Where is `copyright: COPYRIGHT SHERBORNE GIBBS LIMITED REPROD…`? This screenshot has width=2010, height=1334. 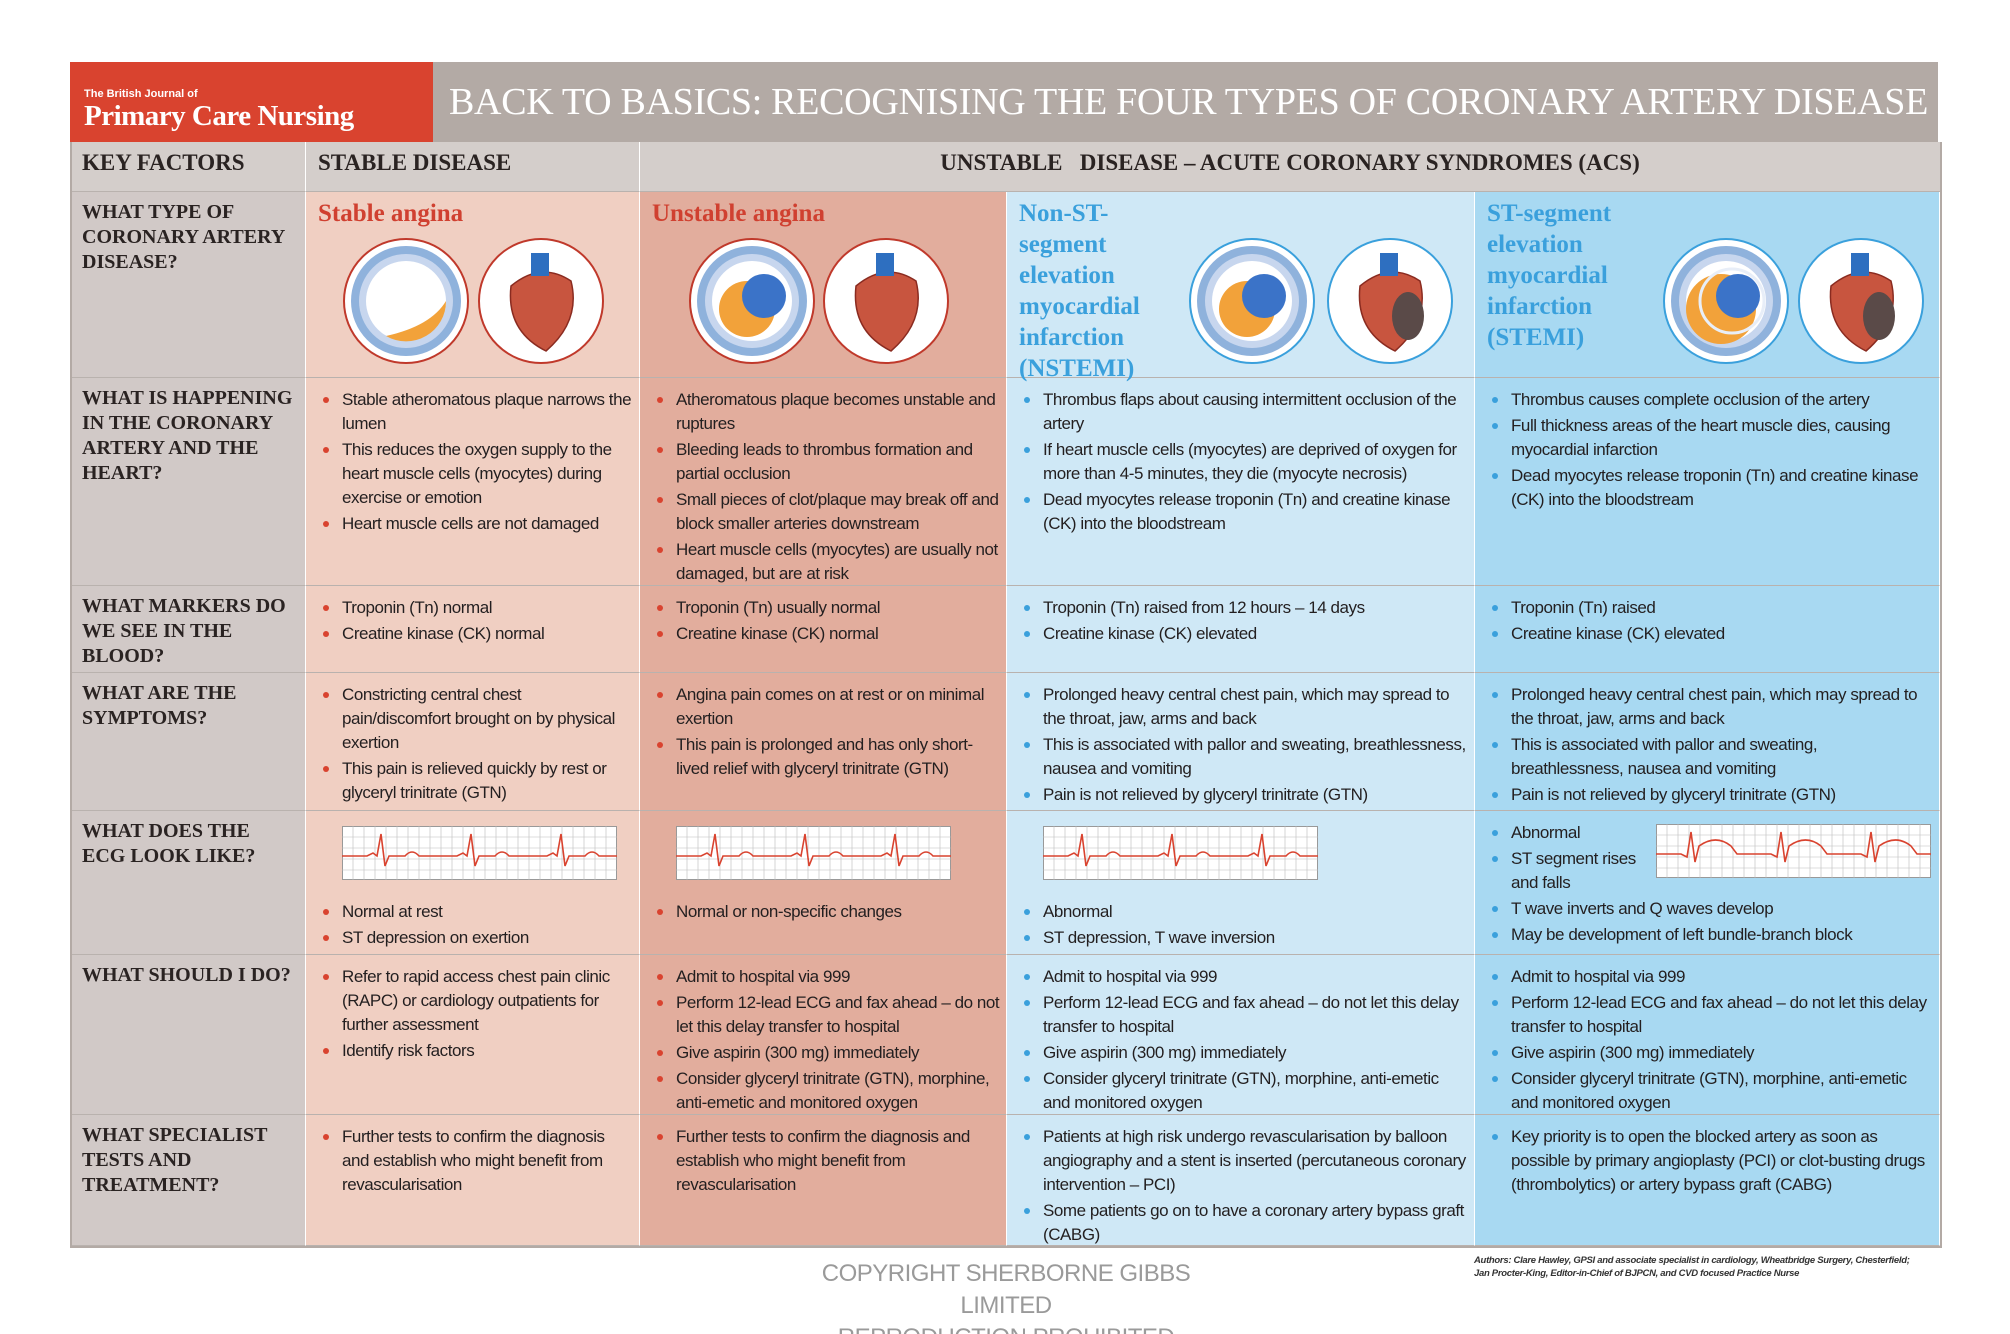
copyright: COPYRIGHT SHERBORNE GIBBS LIMITED REPROD… is located at coordinates (1006, 1296).